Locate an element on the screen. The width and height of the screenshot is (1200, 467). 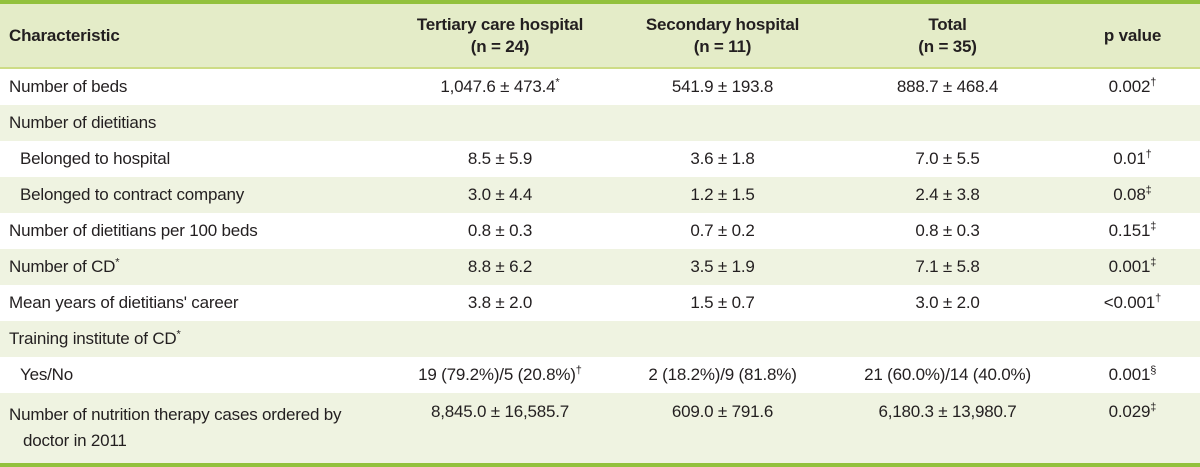
header-label: Tertiary care hospital is located at coordinates (500, 25).